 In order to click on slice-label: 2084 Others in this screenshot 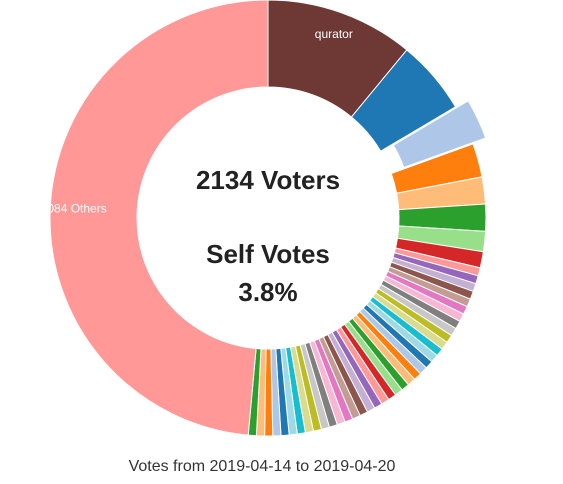, I will do `click(74, 208)`.